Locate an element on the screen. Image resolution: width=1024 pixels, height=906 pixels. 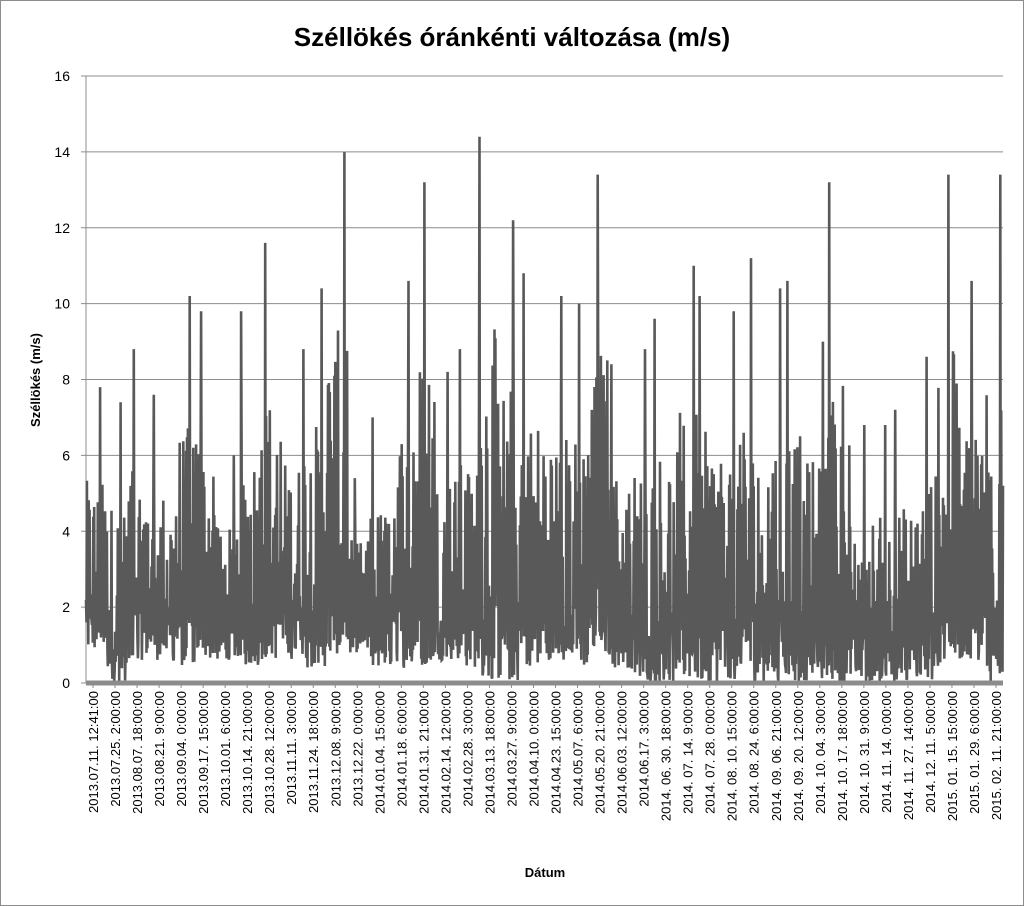
x-tick-label: 2014. 06. 30. 18:00:00 is located at coordinates (666, 756).